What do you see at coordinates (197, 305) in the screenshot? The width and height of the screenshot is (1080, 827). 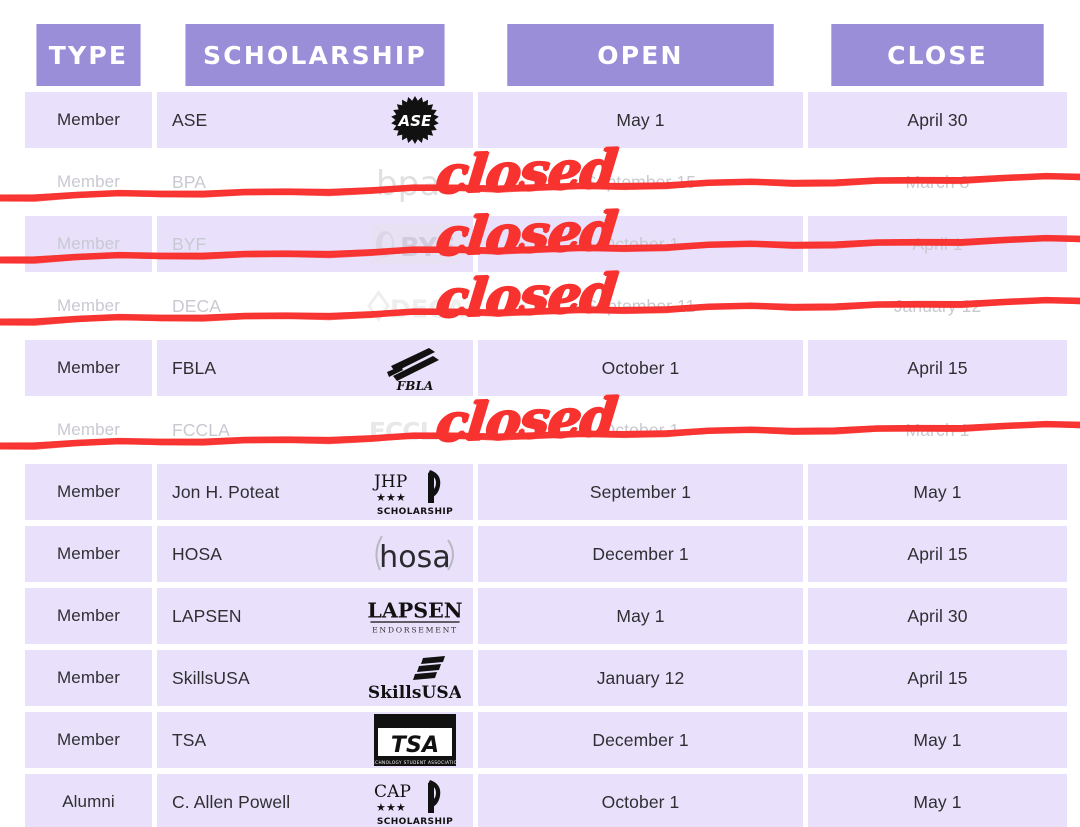 I see `scholarship-name: DECA` at bounding box center [197, 305].